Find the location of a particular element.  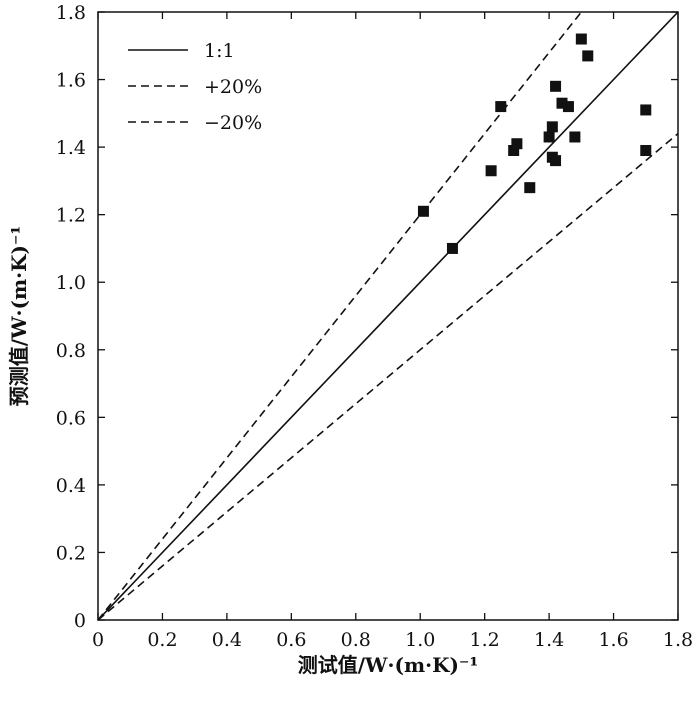

y-tick-label: 0.6 is located at coordinates (71, 418).